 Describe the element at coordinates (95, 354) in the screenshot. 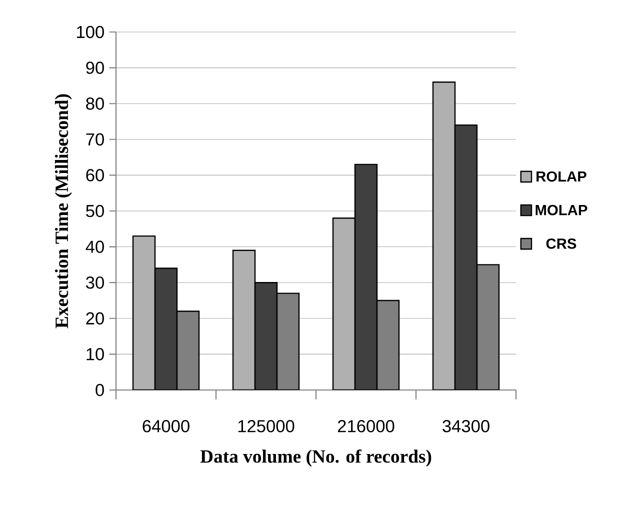

I see `y-tick-label: 10` at that location.